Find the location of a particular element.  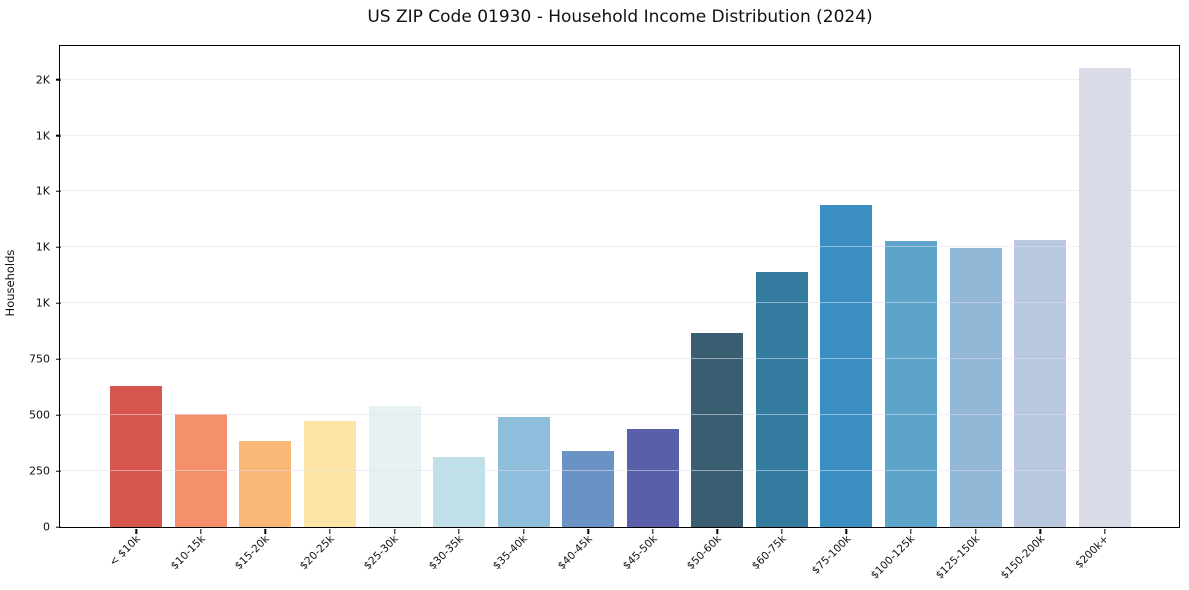

x-tick-label: $150-200k is located at coordinates (1022, 557).